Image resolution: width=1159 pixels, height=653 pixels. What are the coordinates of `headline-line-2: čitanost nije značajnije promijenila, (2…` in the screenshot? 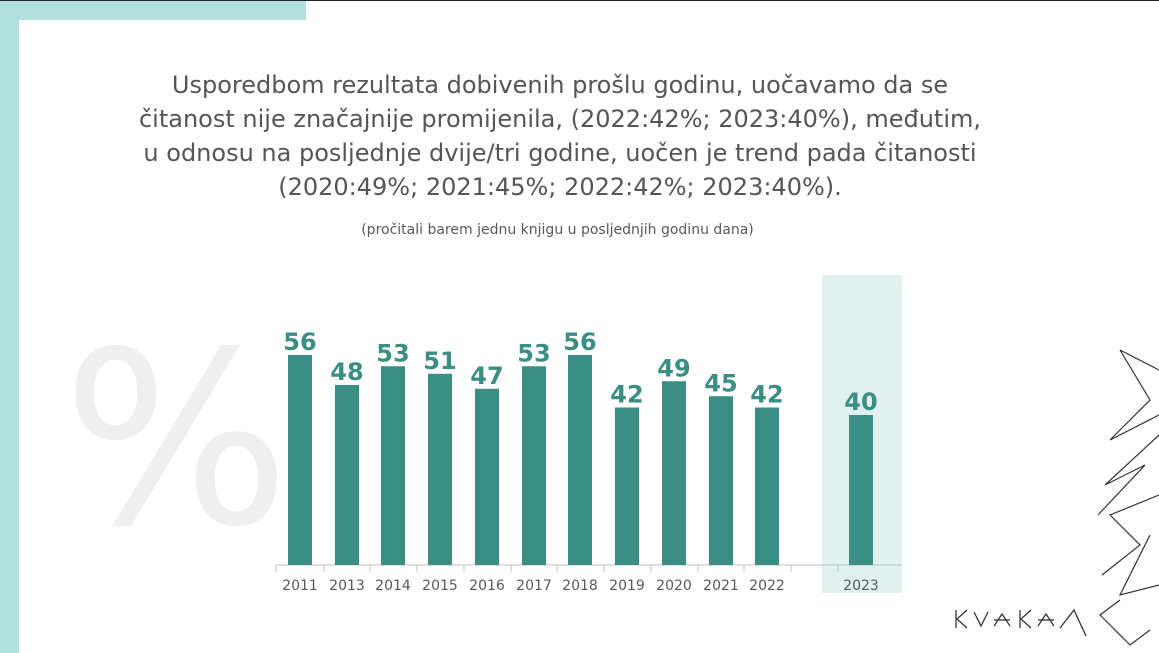 It's located at (560, 119).